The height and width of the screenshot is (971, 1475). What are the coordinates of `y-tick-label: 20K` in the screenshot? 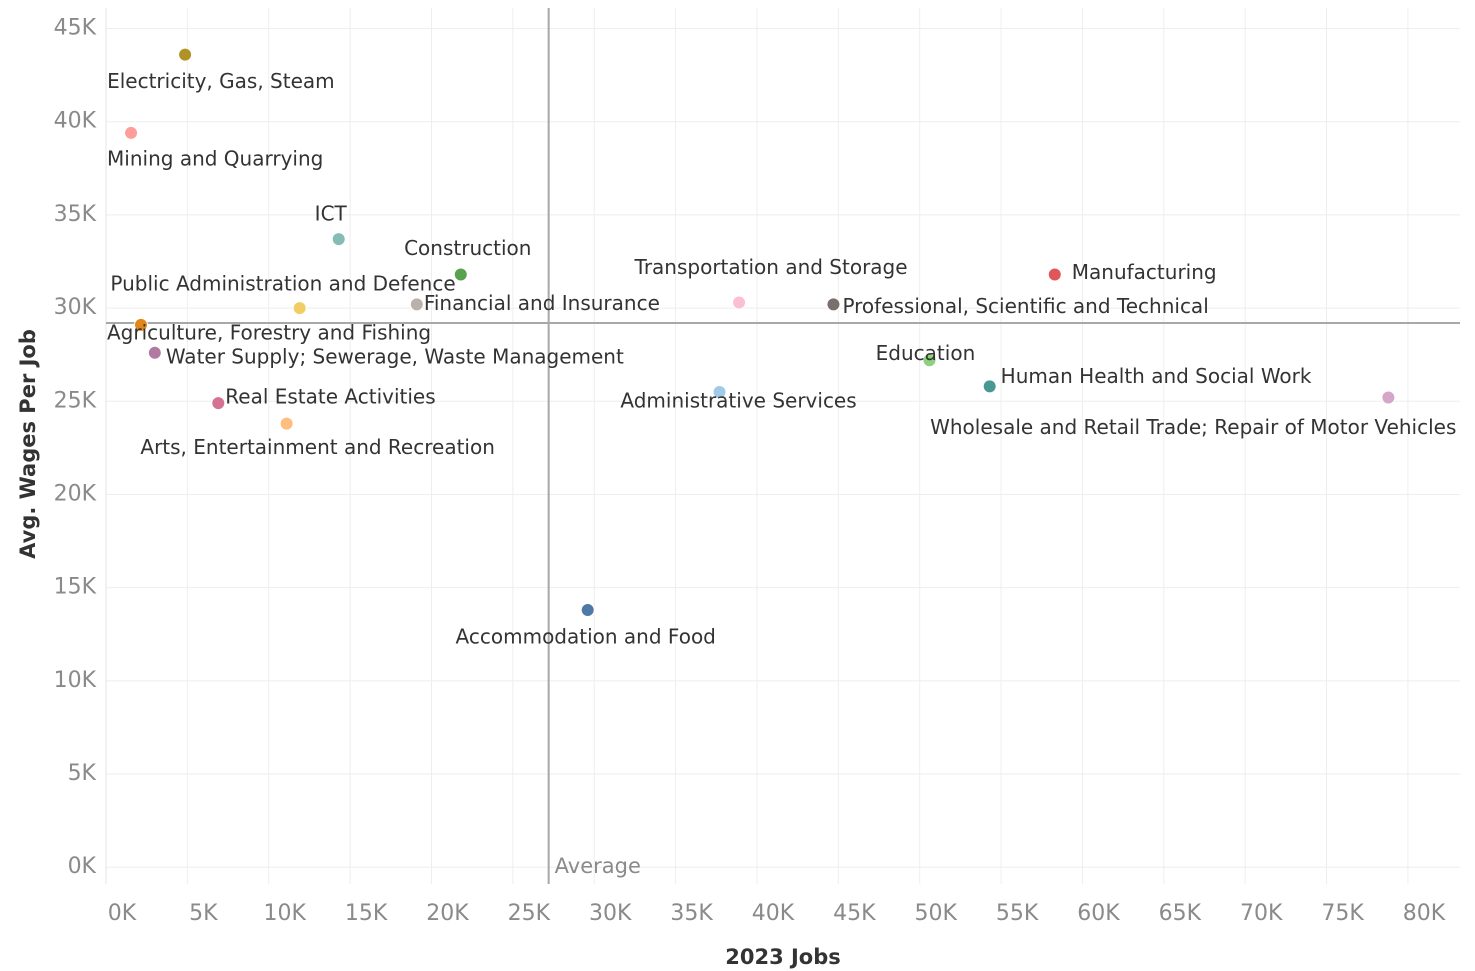 It's located at (75, 493).